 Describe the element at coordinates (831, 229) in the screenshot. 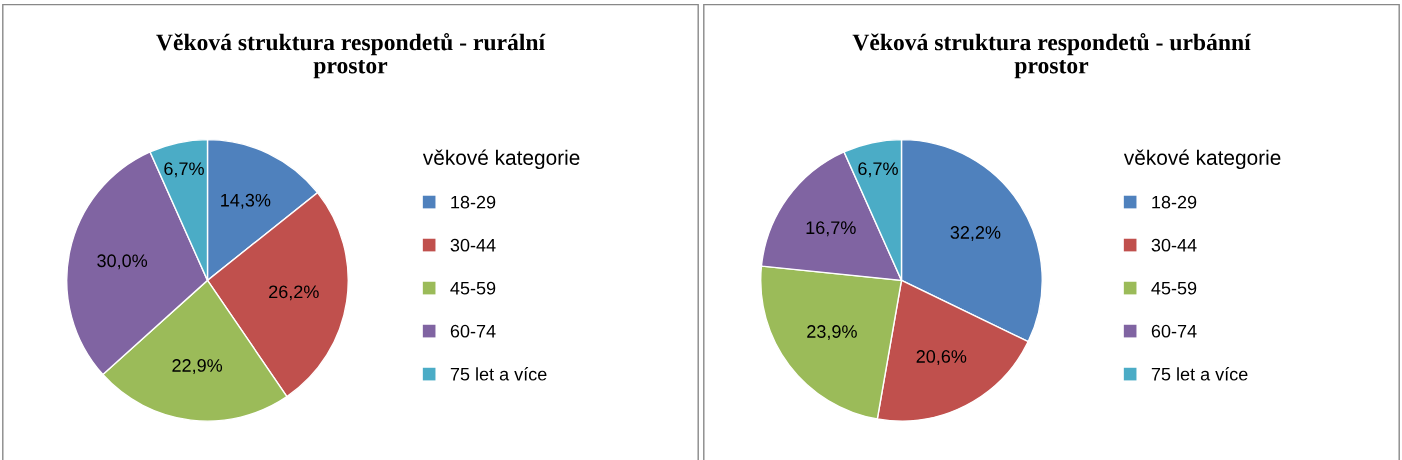

I see `data-label: 16,7%` at that location.